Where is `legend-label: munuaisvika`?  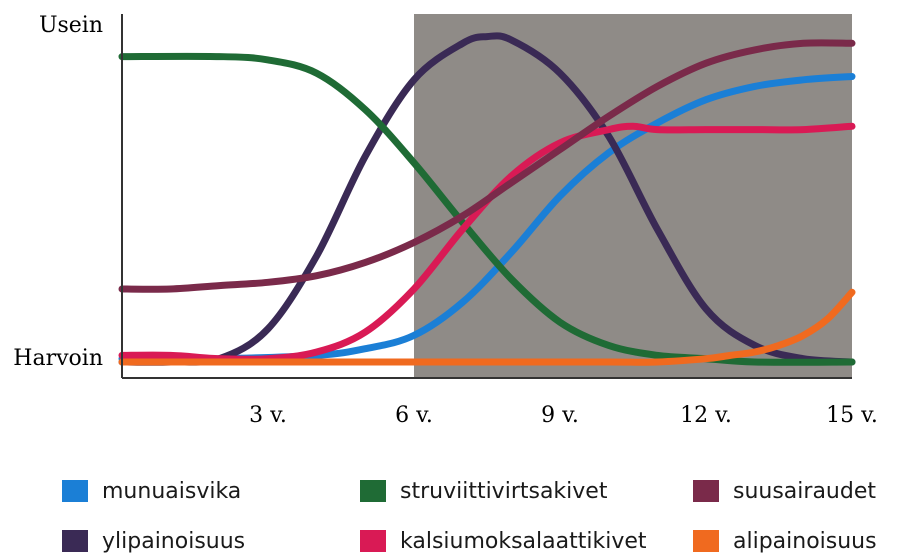
legend-label: munuaisvika is located at coordinates (172, 491).